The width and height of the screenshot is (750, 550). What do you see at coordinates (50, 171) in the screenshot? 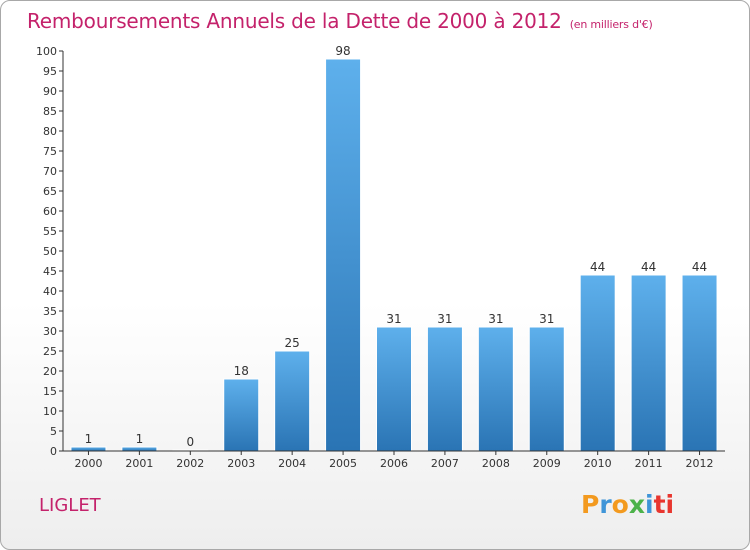
I see `y-tick-label: 70` at bounding box center [50, 171].